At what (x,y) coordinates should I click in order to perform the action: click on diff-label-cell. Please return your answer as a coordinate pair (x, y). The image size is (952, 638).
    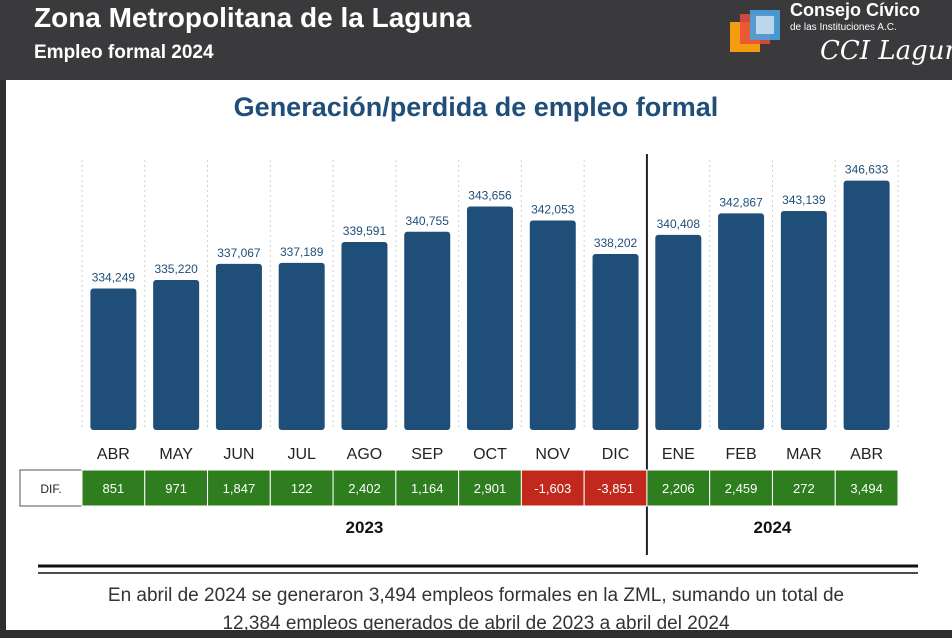
    Looking at the image, I should click on (51, 488).